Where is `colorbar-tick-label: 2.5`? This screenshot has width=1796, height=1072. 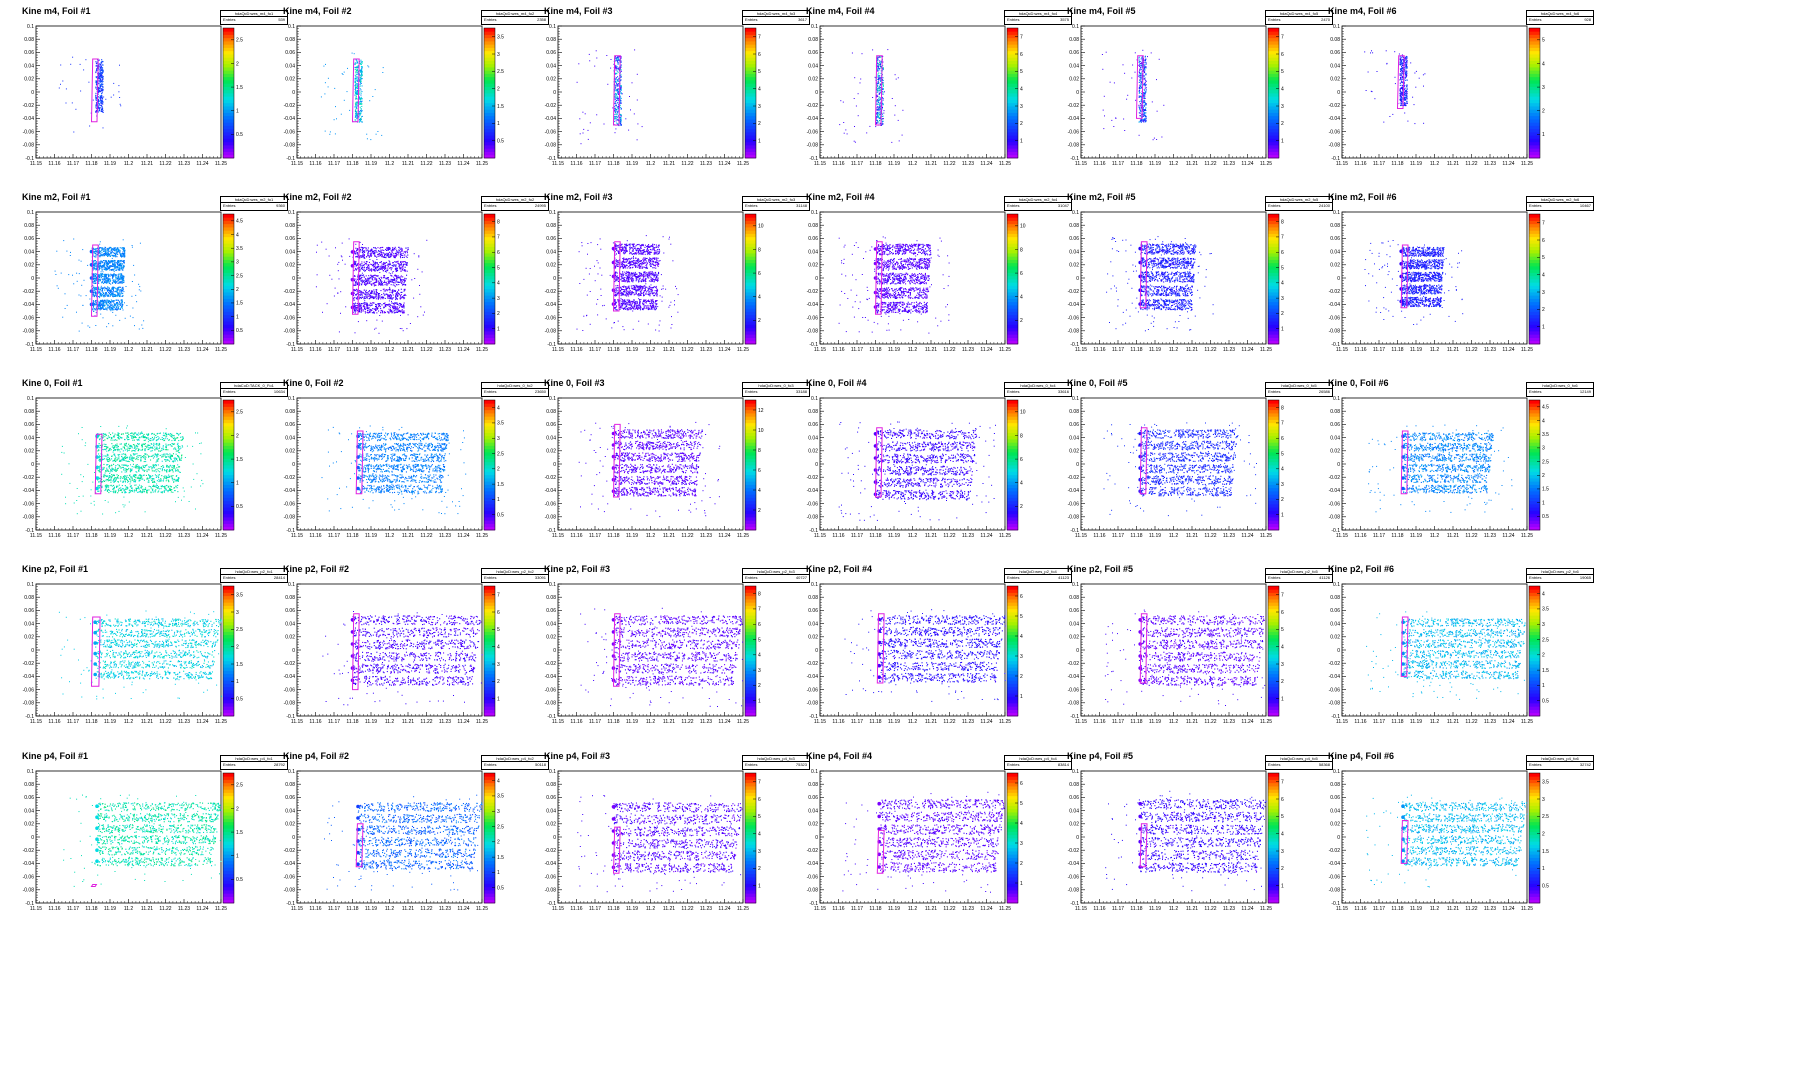 colorbar-tick-label: 2.5 is located at coordinates (239, 41).